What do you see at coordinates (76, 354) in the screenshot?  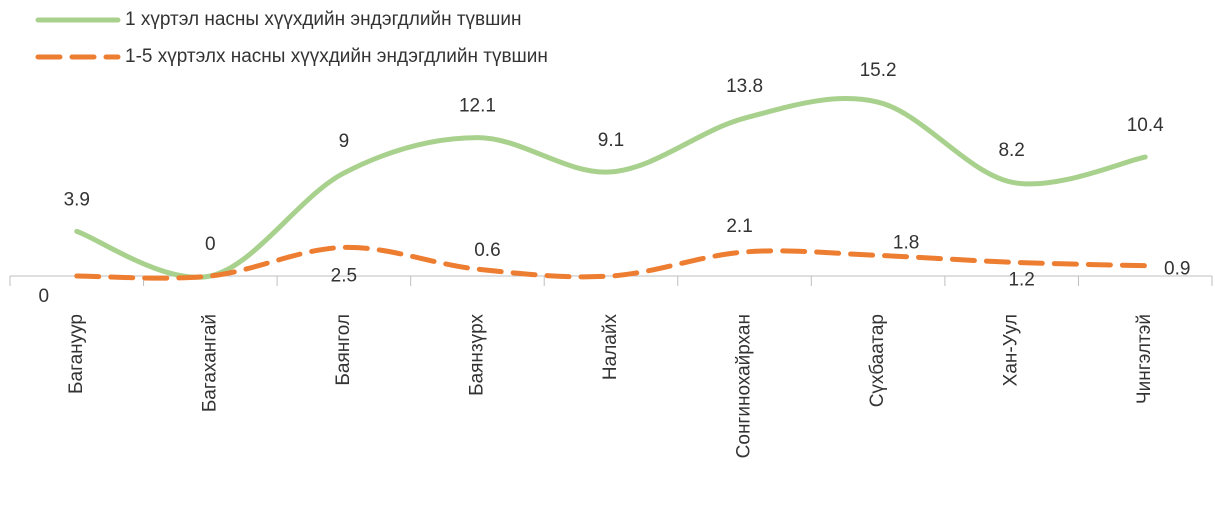 I see `x-tick-label: Багануур` at bounding box center [76, 354].